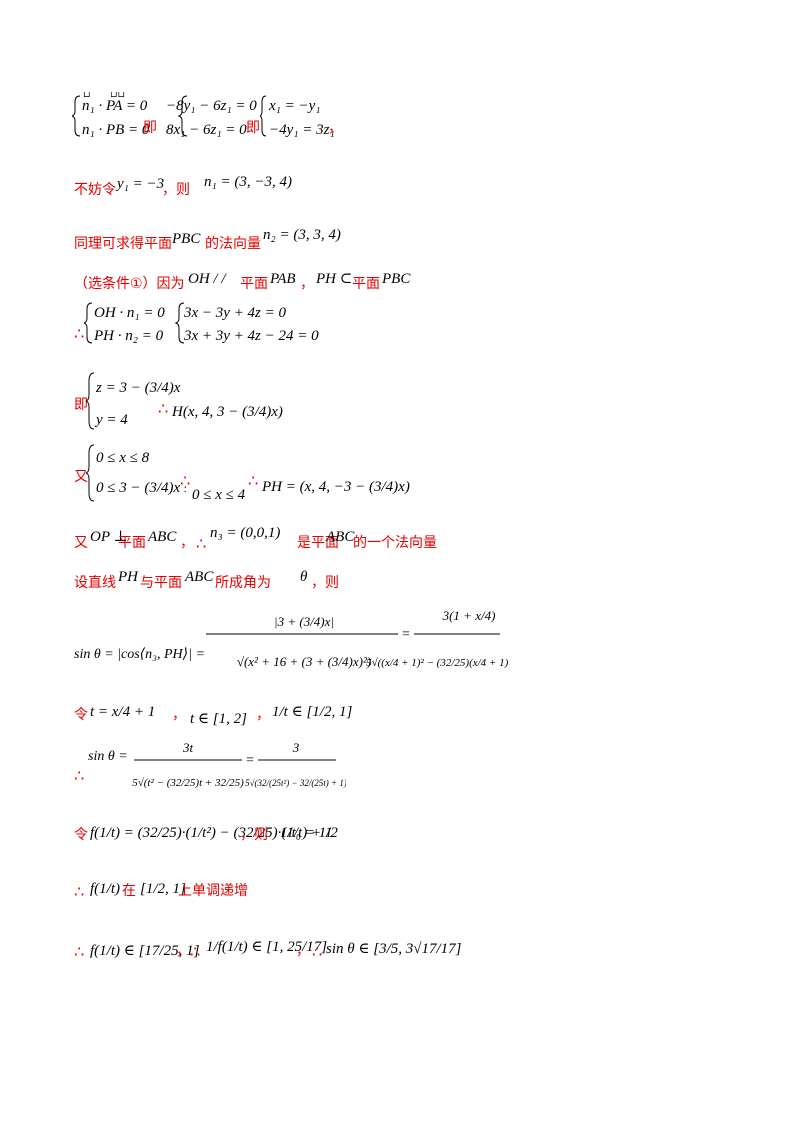 This screenshot has width=800, height=1132. What do you see at coordinates (394, 949) in the screenshot?
I see `sin-range: sin θ ∈ [3/5, 3√17/17]` at bounding box center [394, 949].